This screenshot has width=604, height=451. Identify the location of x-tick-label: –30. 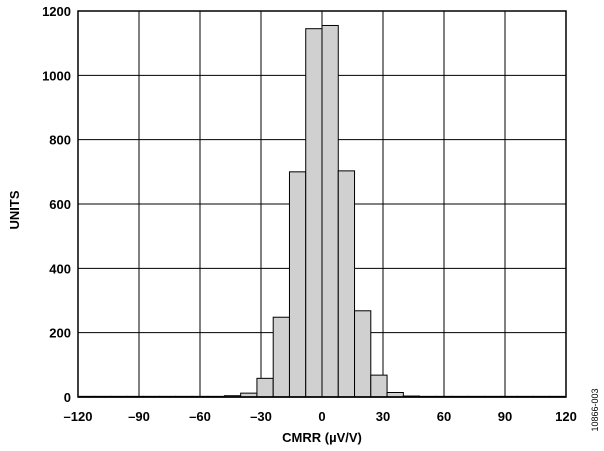
(261, 416).